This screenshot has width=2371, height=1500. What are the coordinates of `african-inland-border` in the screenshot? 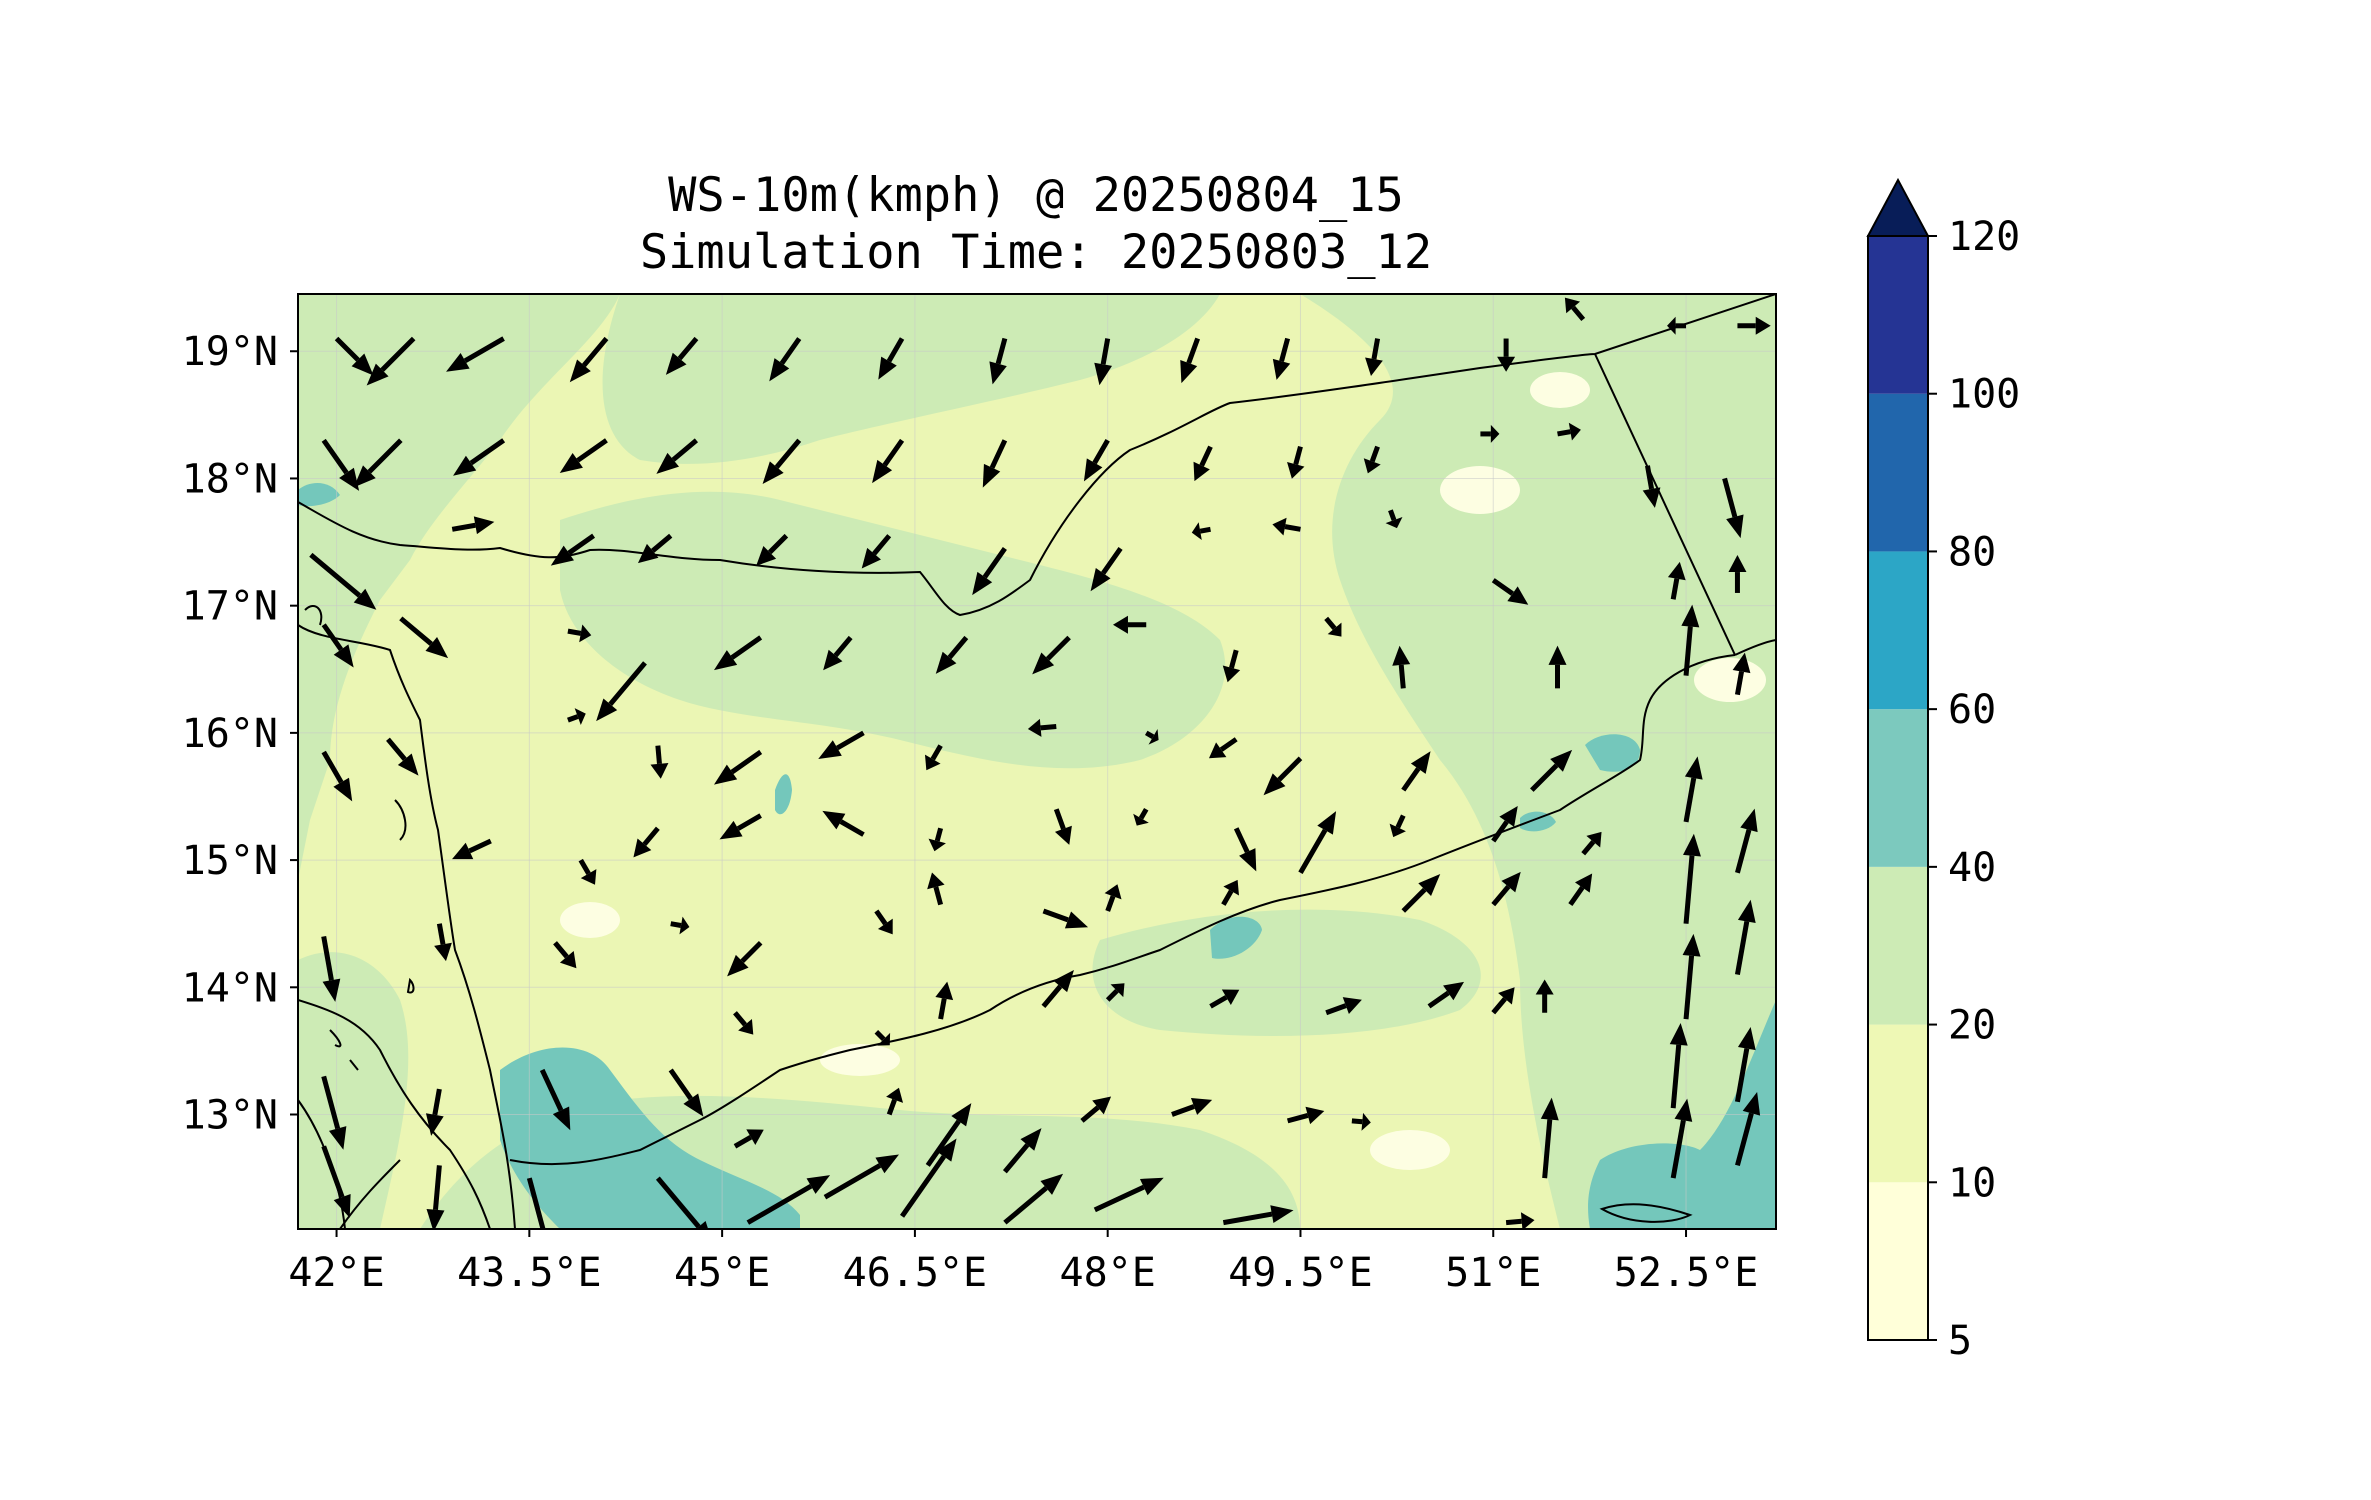 It's located at (370, 1194).